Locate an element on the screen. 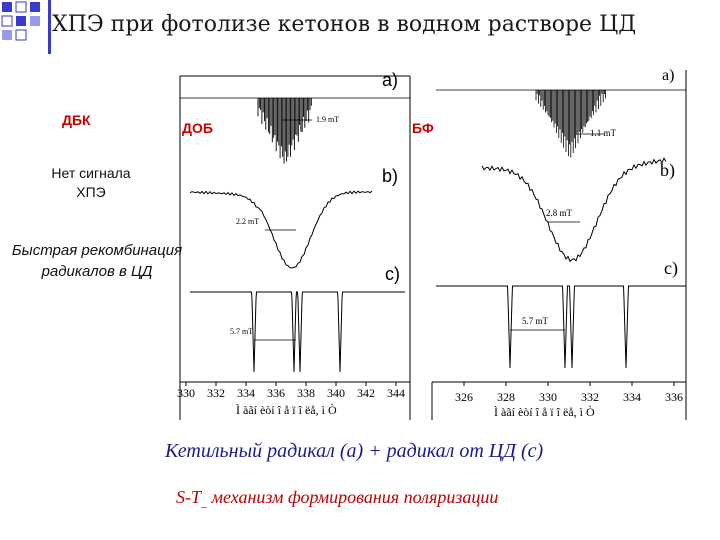 The image size is (720, 540). label-dob: ДОБ is located at coordinates (197, 128).